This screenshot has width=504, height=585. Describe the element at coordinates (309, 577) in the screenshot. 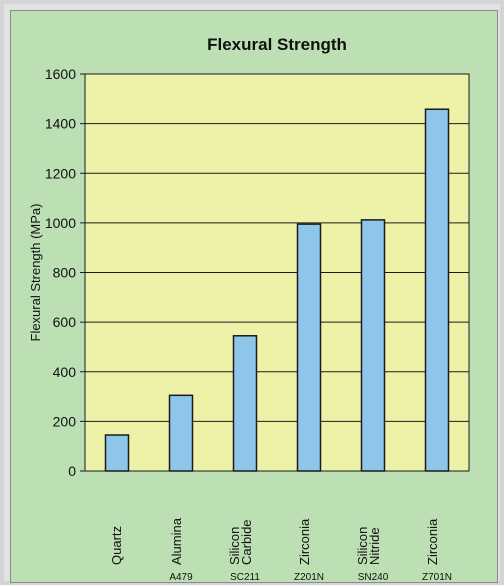

I see `x-category-code: Z201N` at that location.